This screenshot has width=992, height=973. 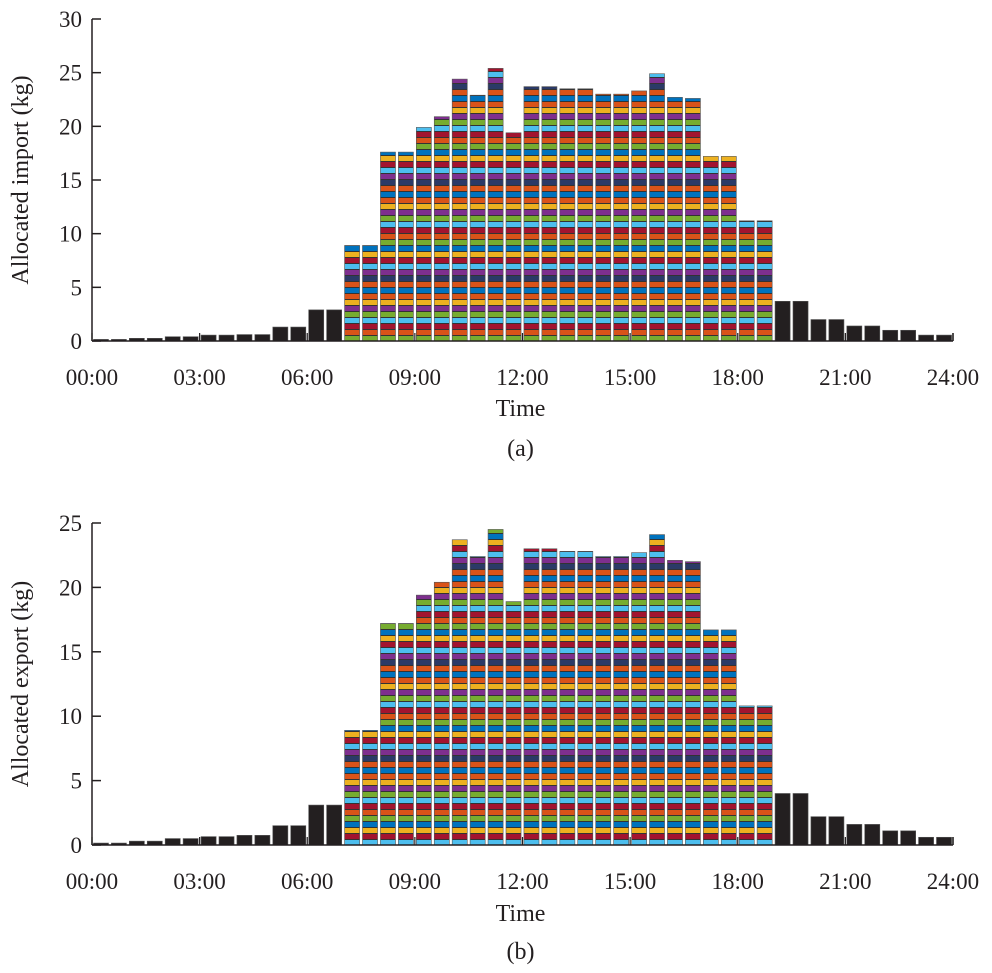 What do you see at coordinates (738, 377) in the screenshot?
I see `x-tick-label: 18:00` at bounding box center [738, 377].